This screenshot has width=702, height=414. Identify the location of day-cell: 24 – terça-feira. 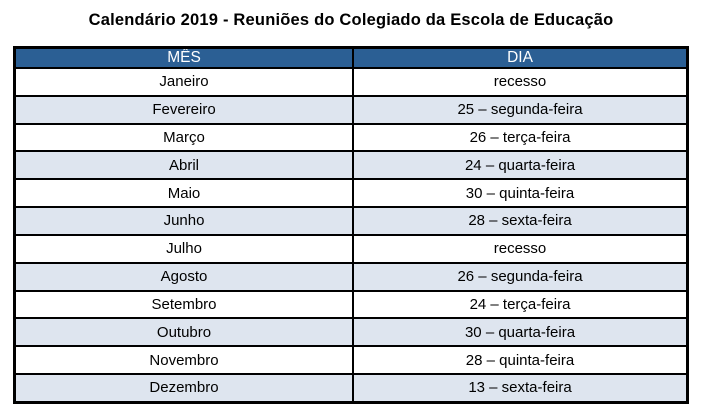
(520, 304).